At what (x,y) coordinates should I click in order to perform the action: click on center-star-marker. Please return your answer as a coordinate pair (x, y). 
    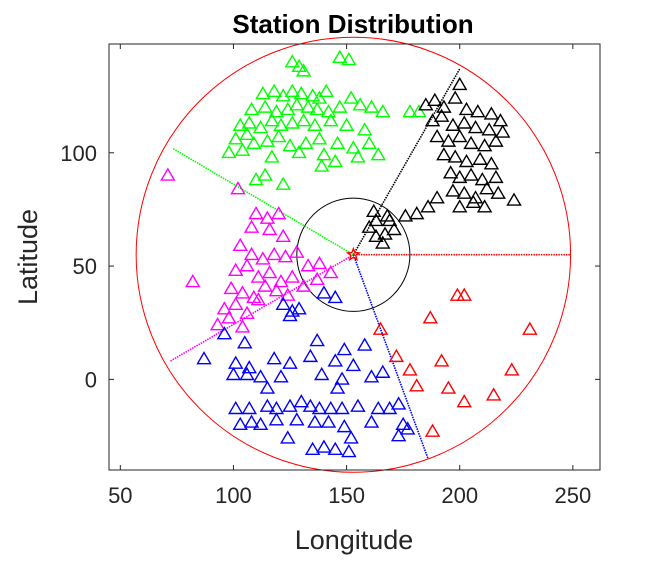
    Looking at the image, I should click on (353, 254).